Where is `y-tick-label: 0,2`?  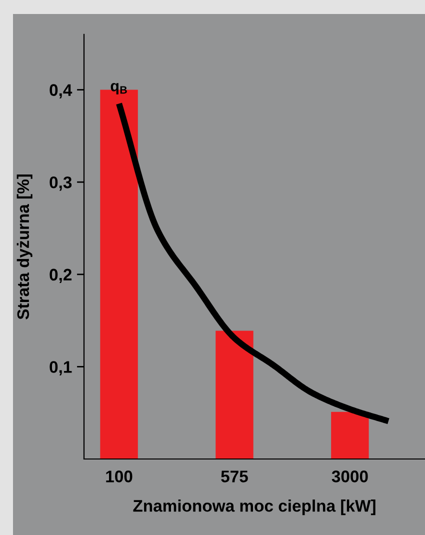
y-tick-label: 0,2 is located at coordinates (61, 276).